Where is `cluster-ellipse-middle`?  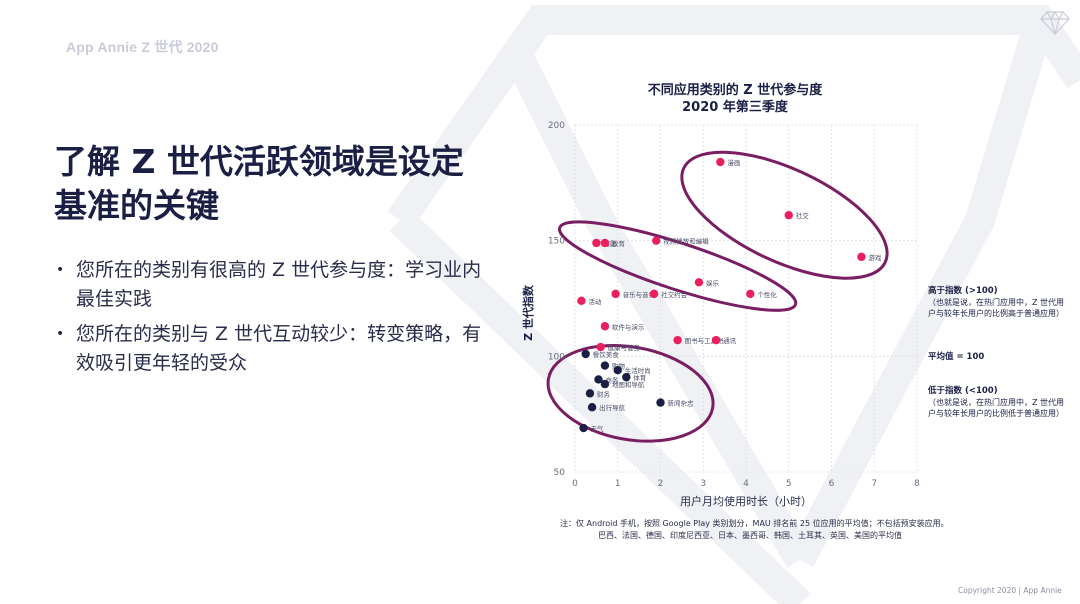 cluster-ellipse-middle is located at coordinates (677, 266).